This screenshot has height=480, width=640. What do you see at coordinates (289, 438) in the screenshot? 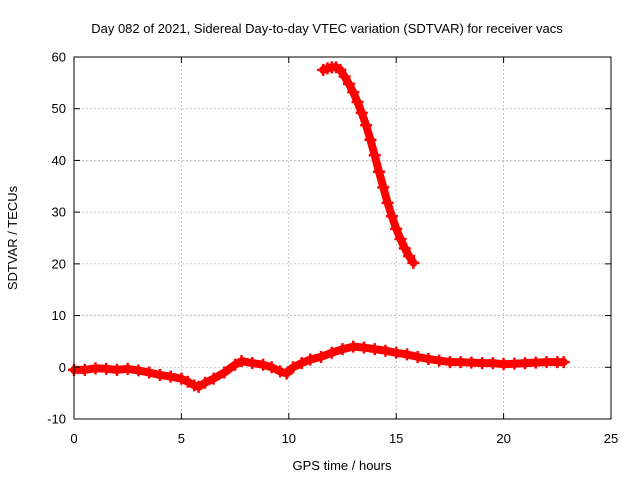
I see `x-tick-label: 10` at bounding box center [289, 438].